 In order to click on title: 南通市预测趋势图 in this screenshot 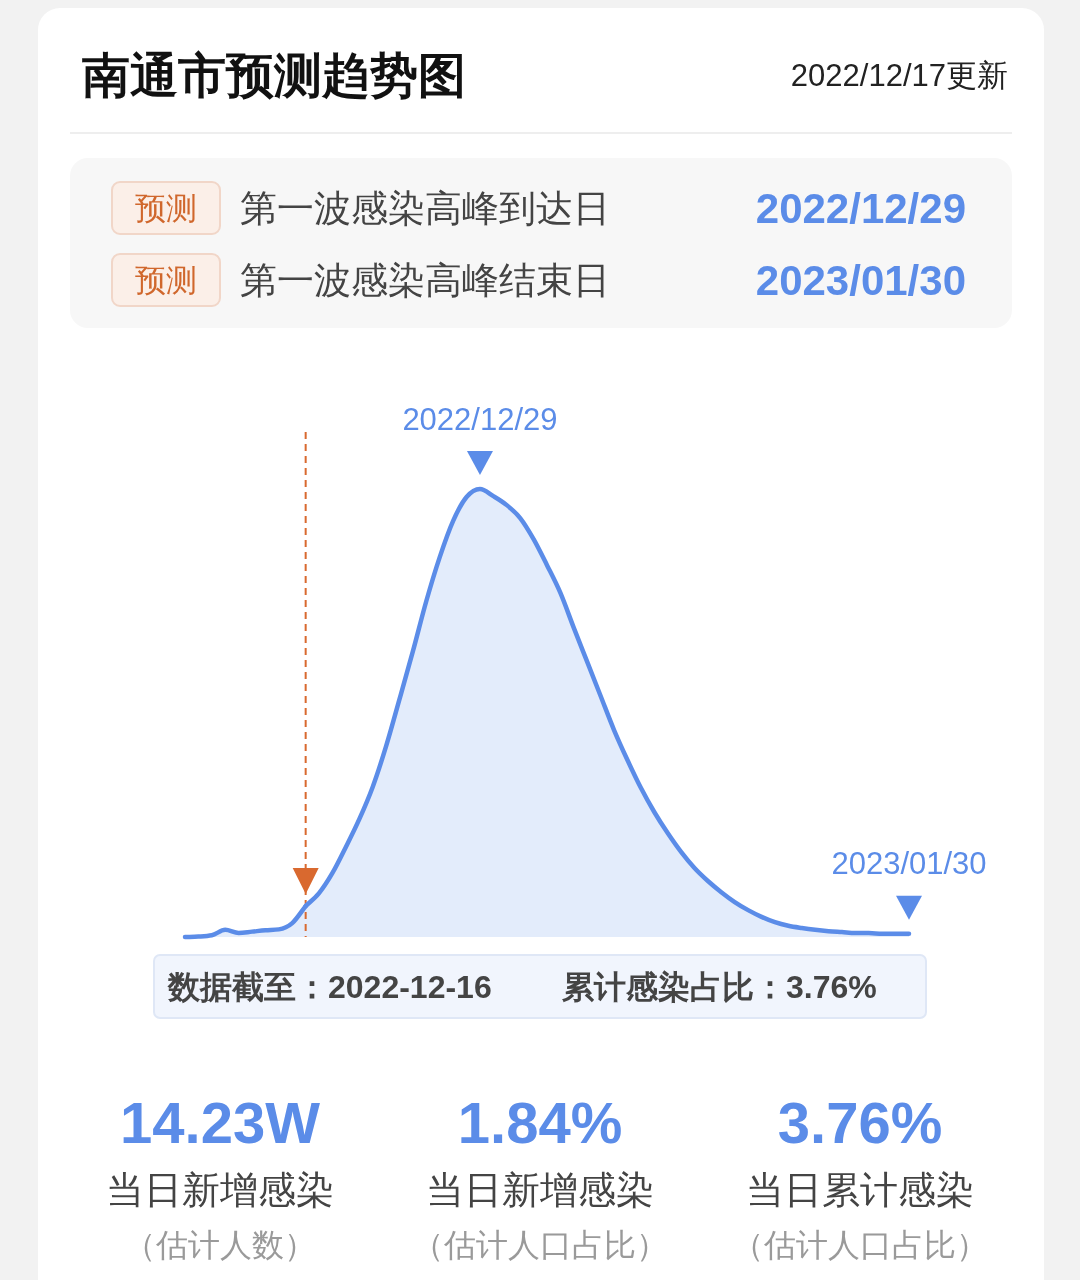, I will do `click(274, 75)`.